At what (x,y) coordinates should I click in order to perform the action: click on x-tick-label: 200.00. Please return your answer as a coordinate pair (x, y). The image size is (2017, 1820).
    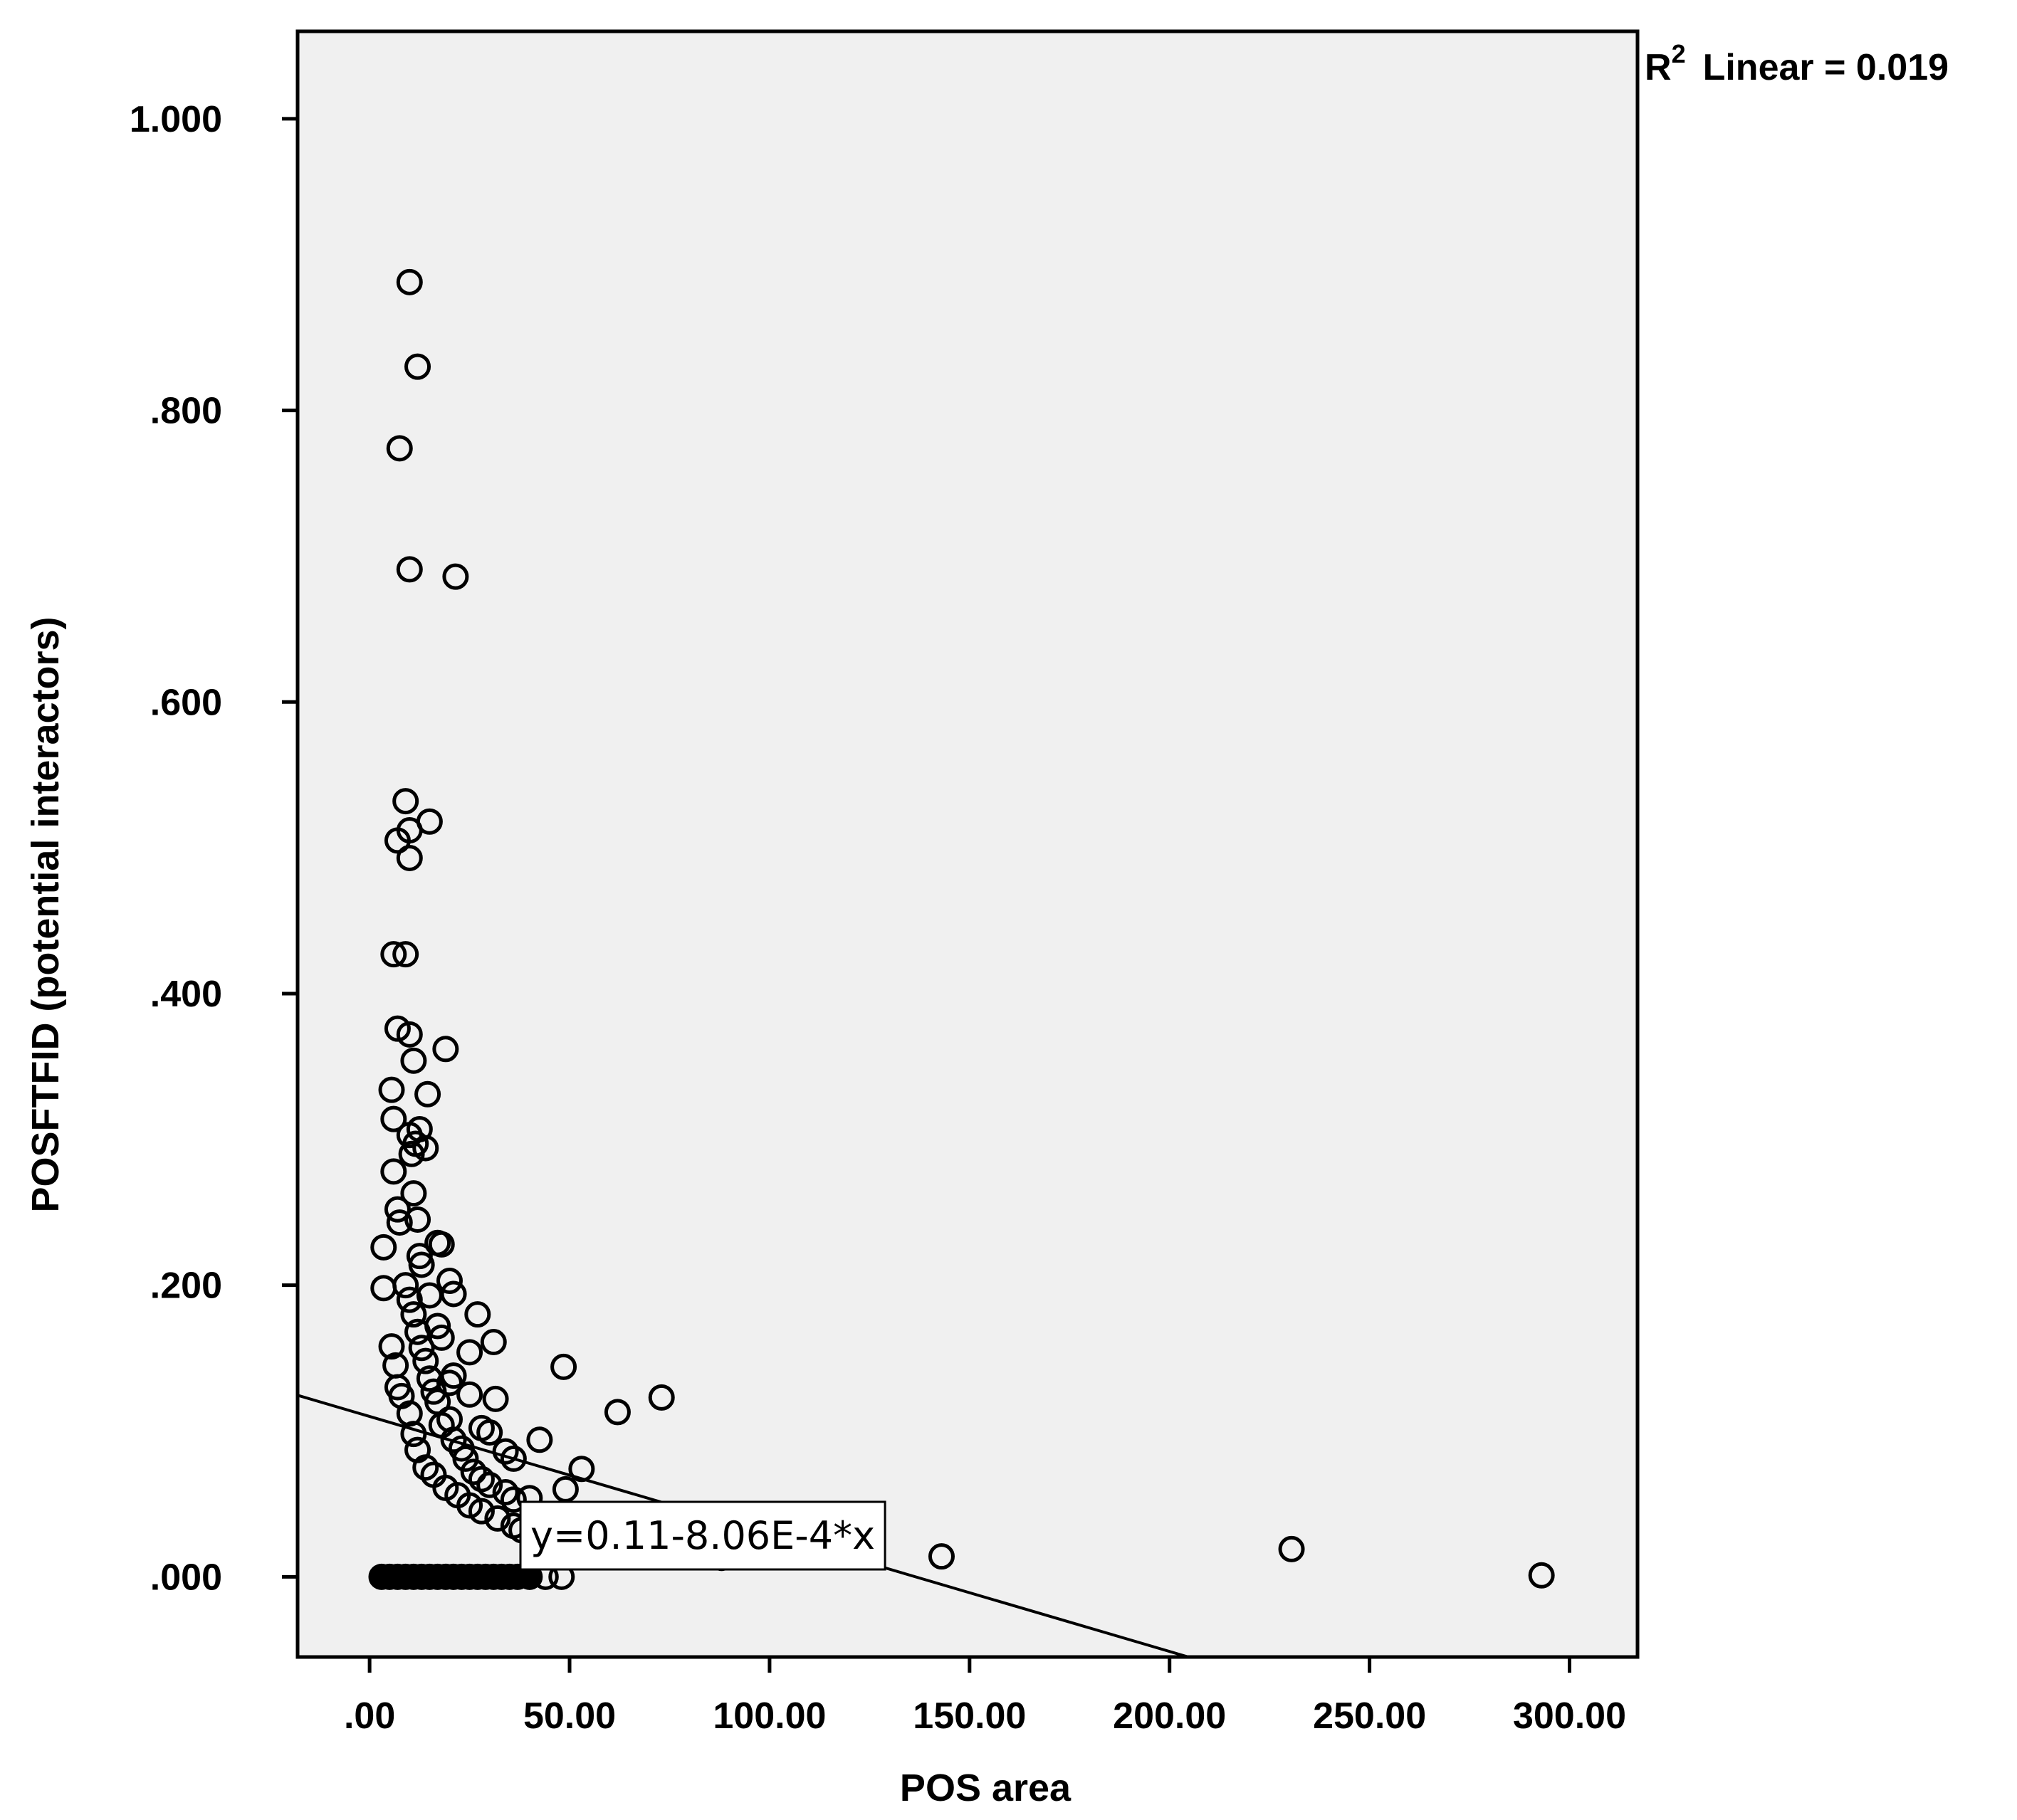
    Looking at the image, I should click on (1169, 1716).